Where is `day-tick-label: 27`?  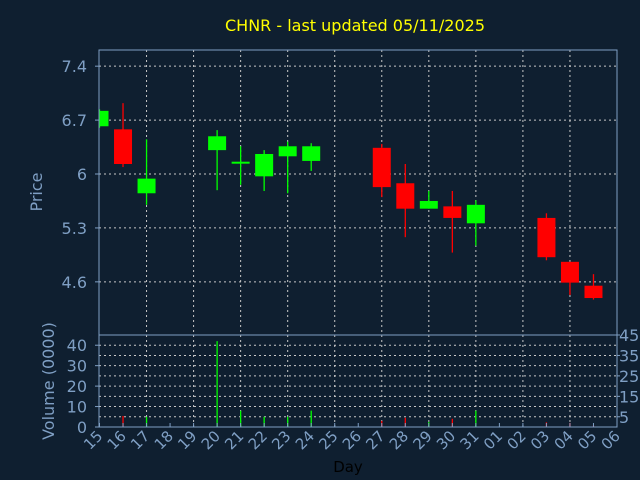 day-tick-label: 27 is located at coordinates (375, 440).